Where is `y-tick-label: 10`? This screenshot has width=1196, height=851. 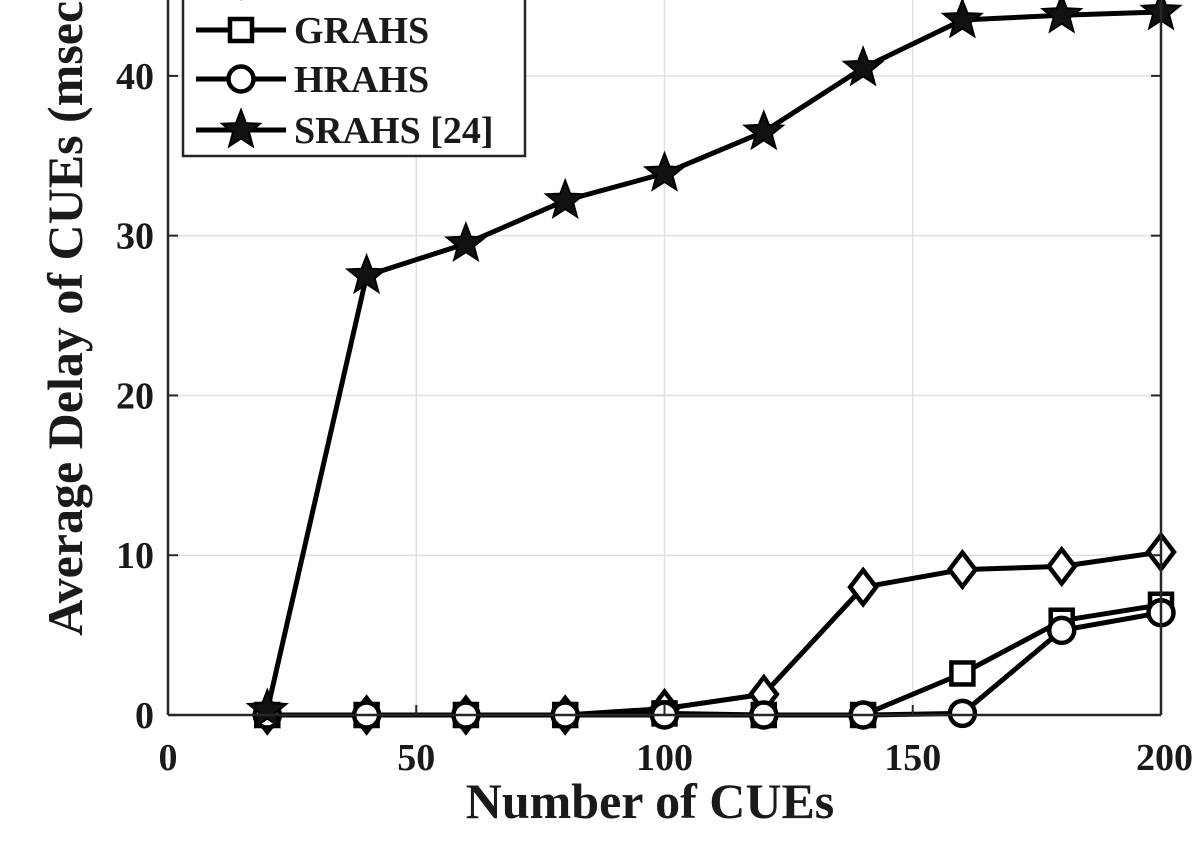
y-tick-label: 10 is located at coordinates (135, 556).